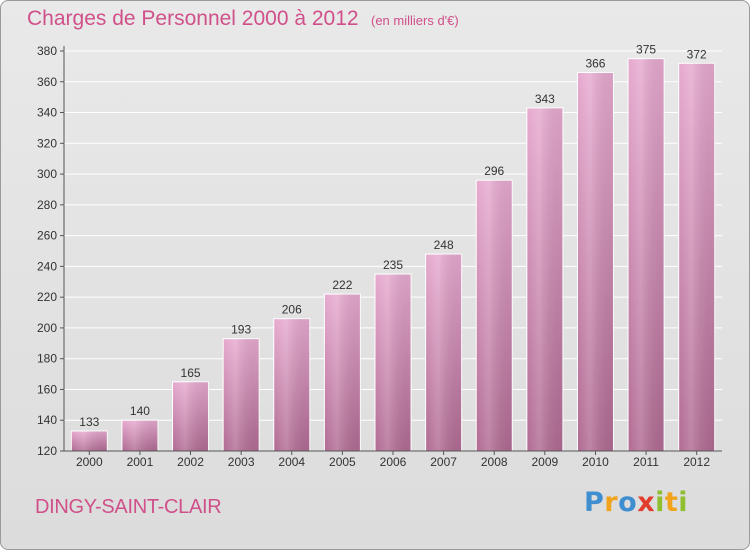 Image resolution: width=750 pixels, height=550 pixels. Describe the element at coordinates (128, 507) in the screenshot. I see `commune-name: DINGY-SAINT-CLAIR` at that location.